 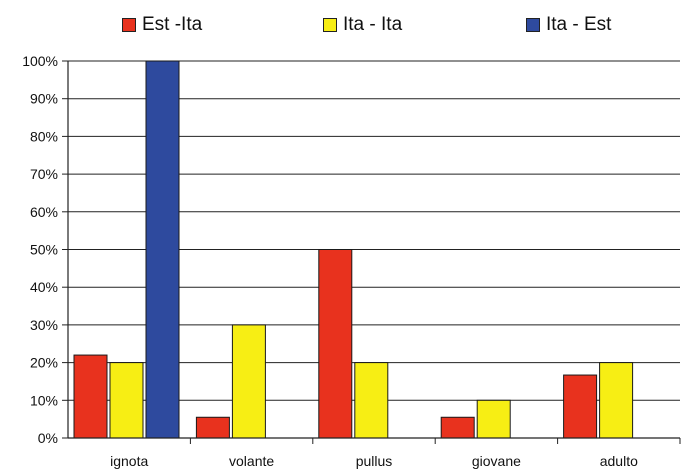 I want to click on y-tick-label: 90%, so click(x=44, y=99).